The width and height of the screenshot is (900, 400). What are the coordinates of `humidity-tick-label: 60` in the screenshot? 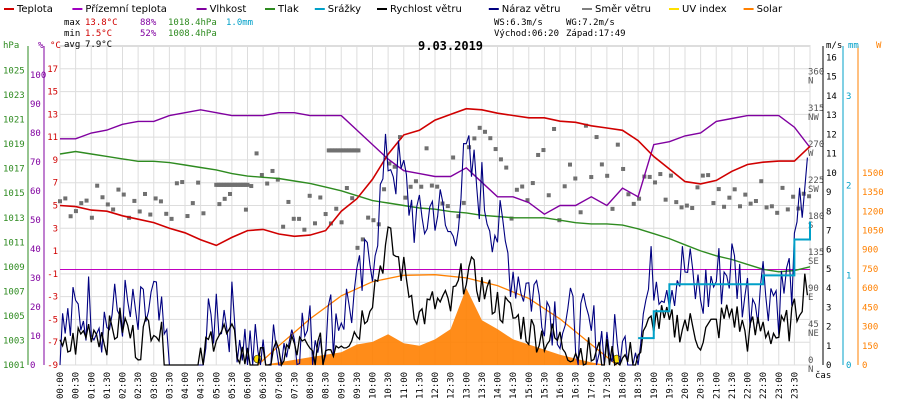 It's located at (35, 192).